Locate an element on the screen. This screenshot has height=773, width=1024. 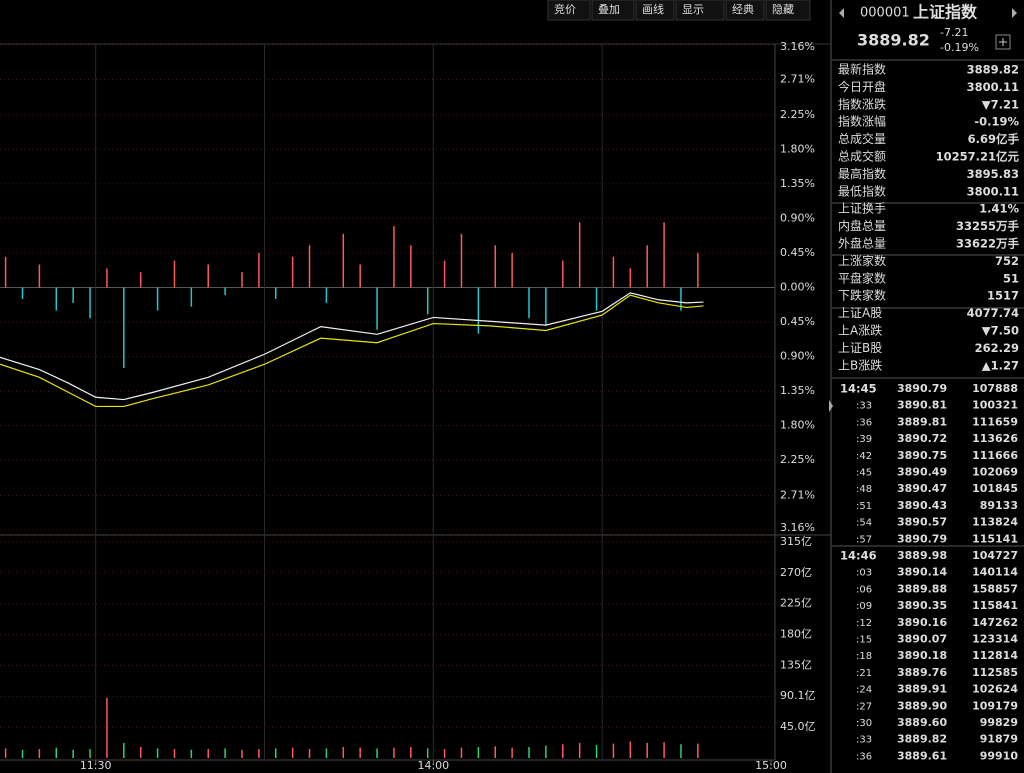
stat-value: 51 is located at coordinates (1011, 278).